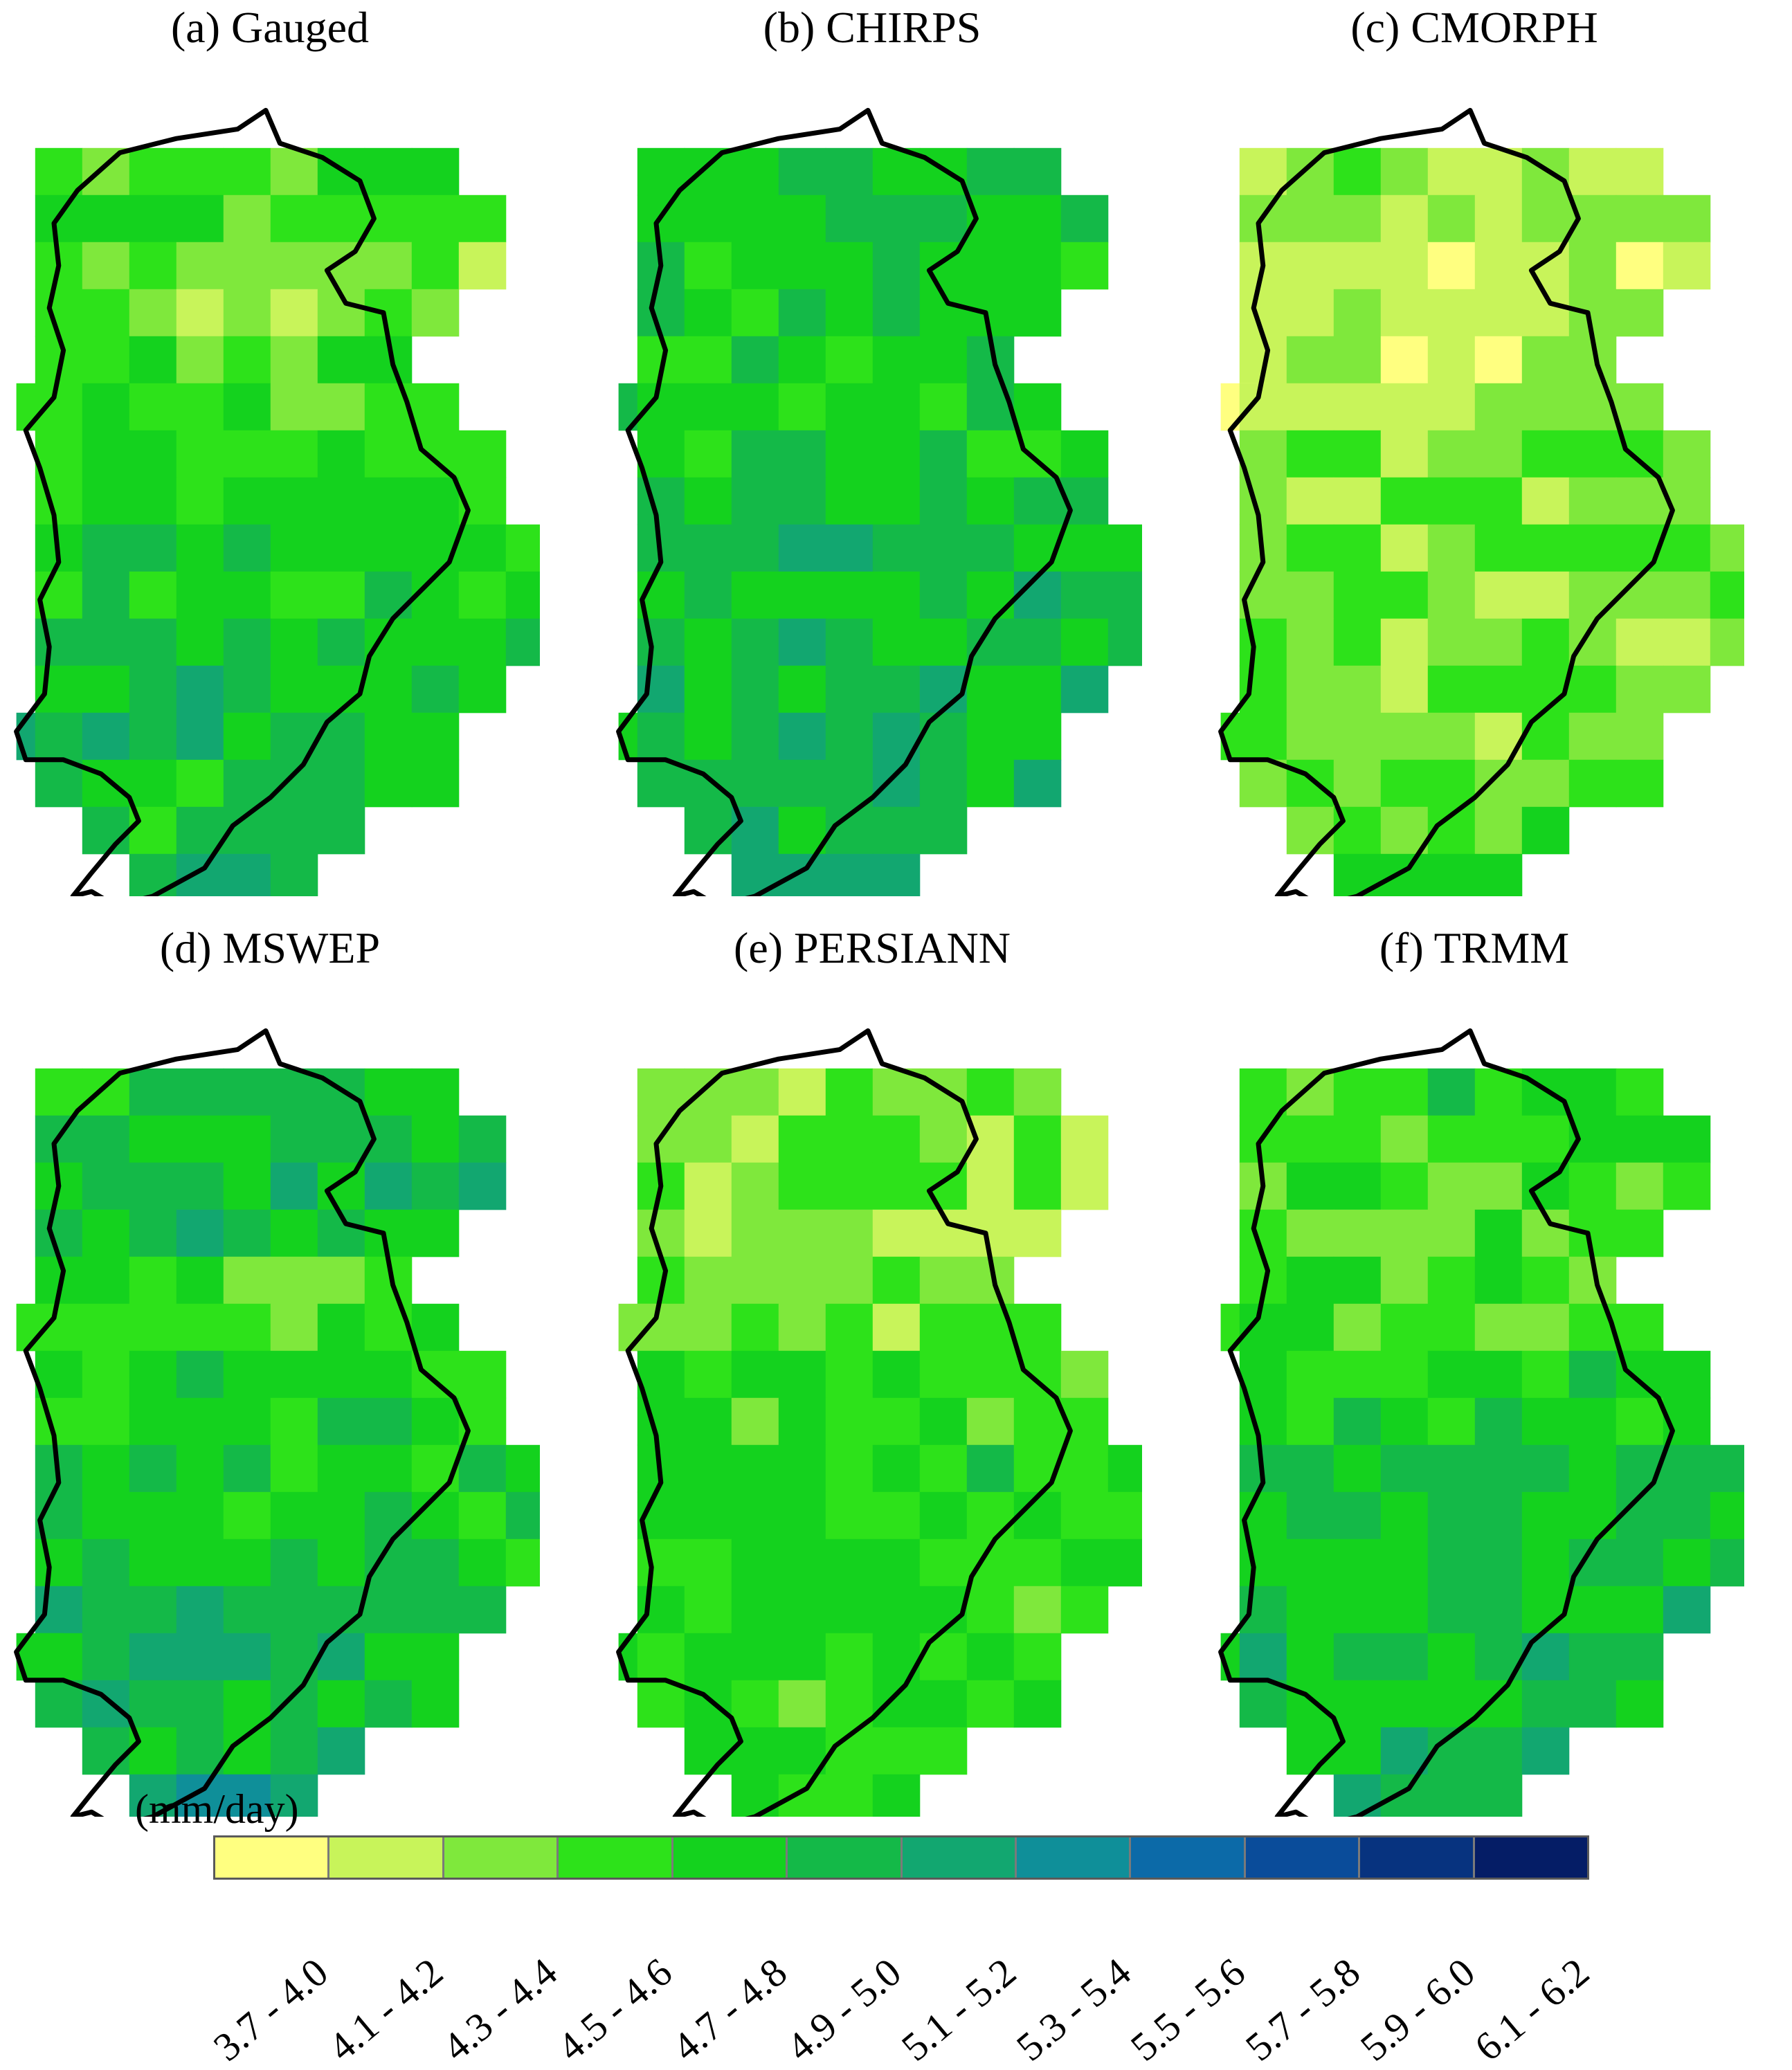 The height and width of the screenshot is (2070, 1792). What do you see at coordinates (1188, 2009) in the screenshot?
I see `legend-label: 5.5 - 5.6` at bounding box center [1188, 2009].